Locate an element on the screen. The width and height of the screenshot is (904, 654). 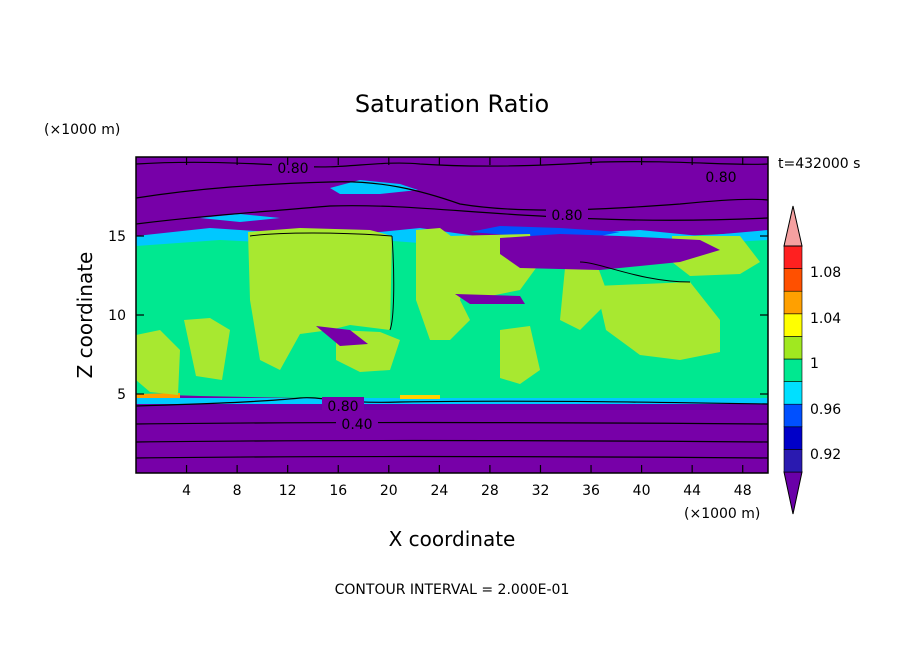
contour-interval-note: CONTOUR INTERVAL = 2.000E-01 is located at coordinates (452, 590).